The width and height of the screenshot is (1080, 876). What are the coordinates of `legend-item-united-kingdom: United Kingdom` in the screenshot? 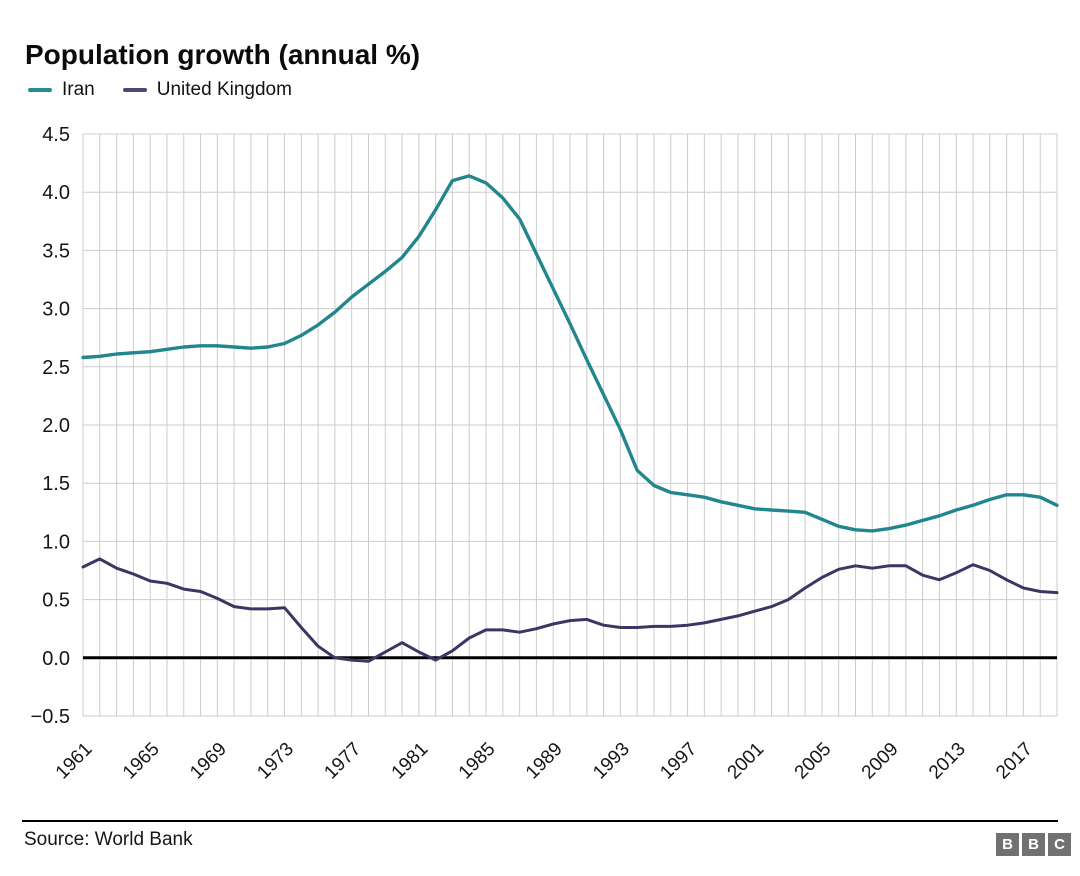 It's located at (207, 90).